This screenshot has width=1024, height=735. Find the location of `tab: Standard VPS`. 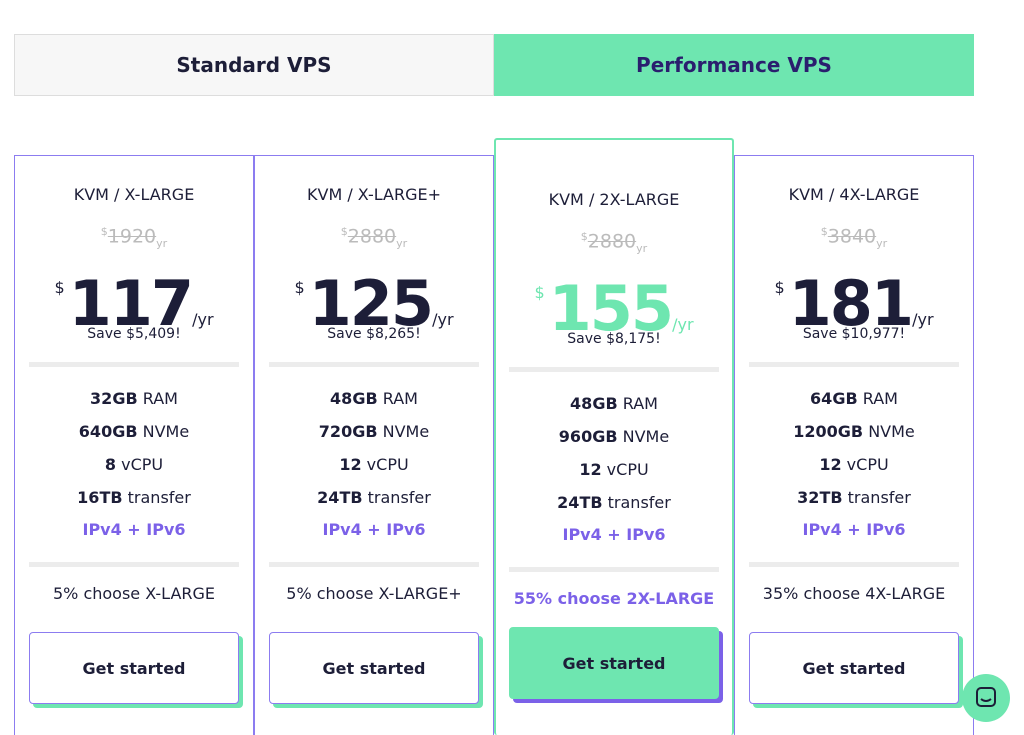

tab: Standard VPS is located at coordinates (254, 65).